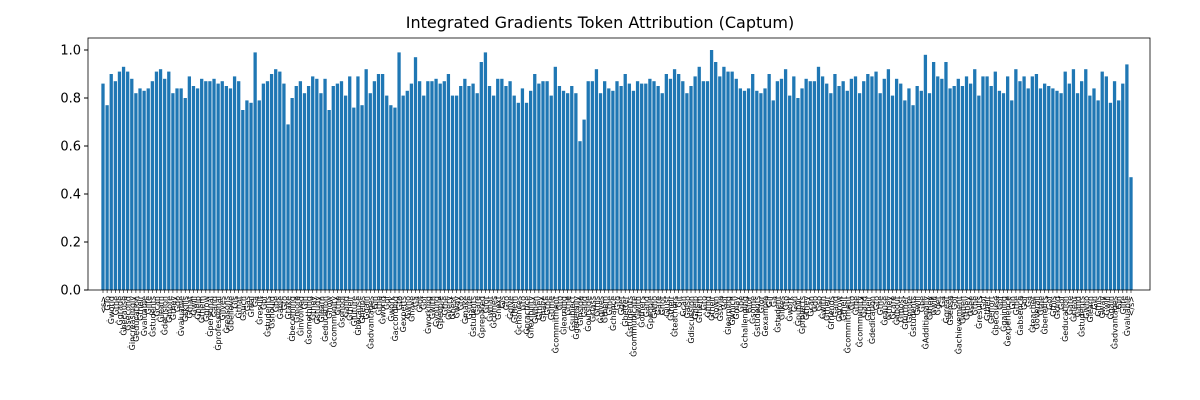 This screenshot has width=1200, height=400. What do you see at coordinates (753, 310) in the screenshot?
I see `x-tick-label: Ġsome` at bounding box center [753, 310].